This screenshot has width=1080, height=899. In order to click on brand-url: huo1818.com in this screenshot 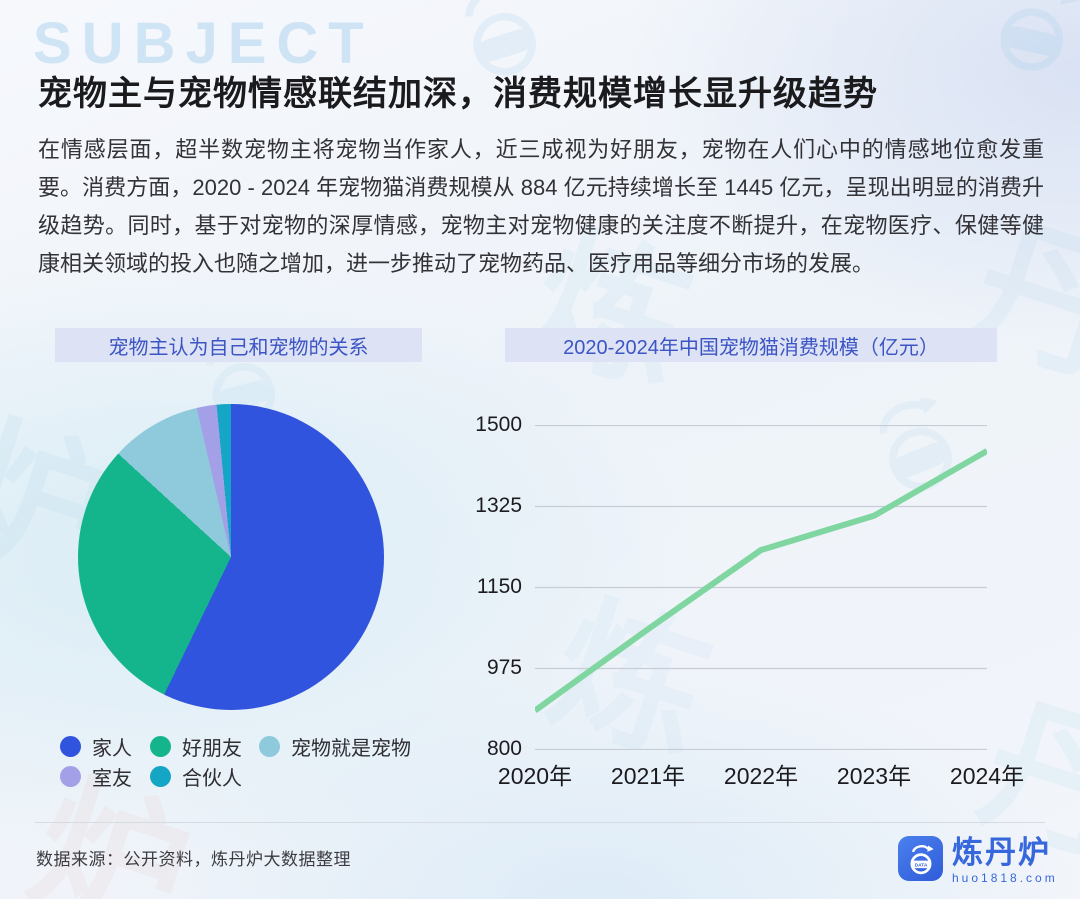, I will do `click(1005, 878)`.